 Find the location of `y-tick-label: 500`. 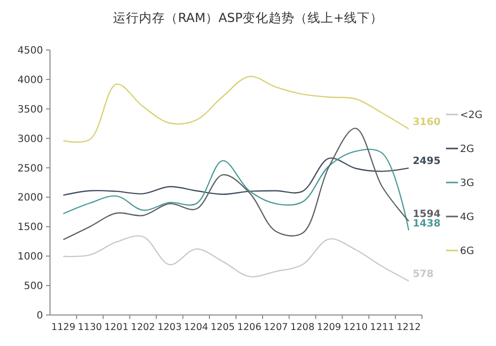

y-tick-label: 500 is located at coordinates (33, 286).